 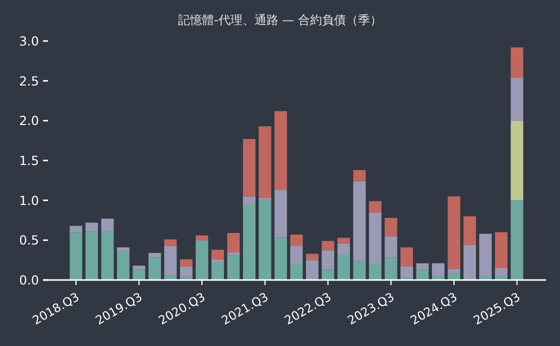 What do you see at coordinates (29, 200) in the screenshot?
I see `y-tick-label: 1.0` at bounding box center [29, 200].